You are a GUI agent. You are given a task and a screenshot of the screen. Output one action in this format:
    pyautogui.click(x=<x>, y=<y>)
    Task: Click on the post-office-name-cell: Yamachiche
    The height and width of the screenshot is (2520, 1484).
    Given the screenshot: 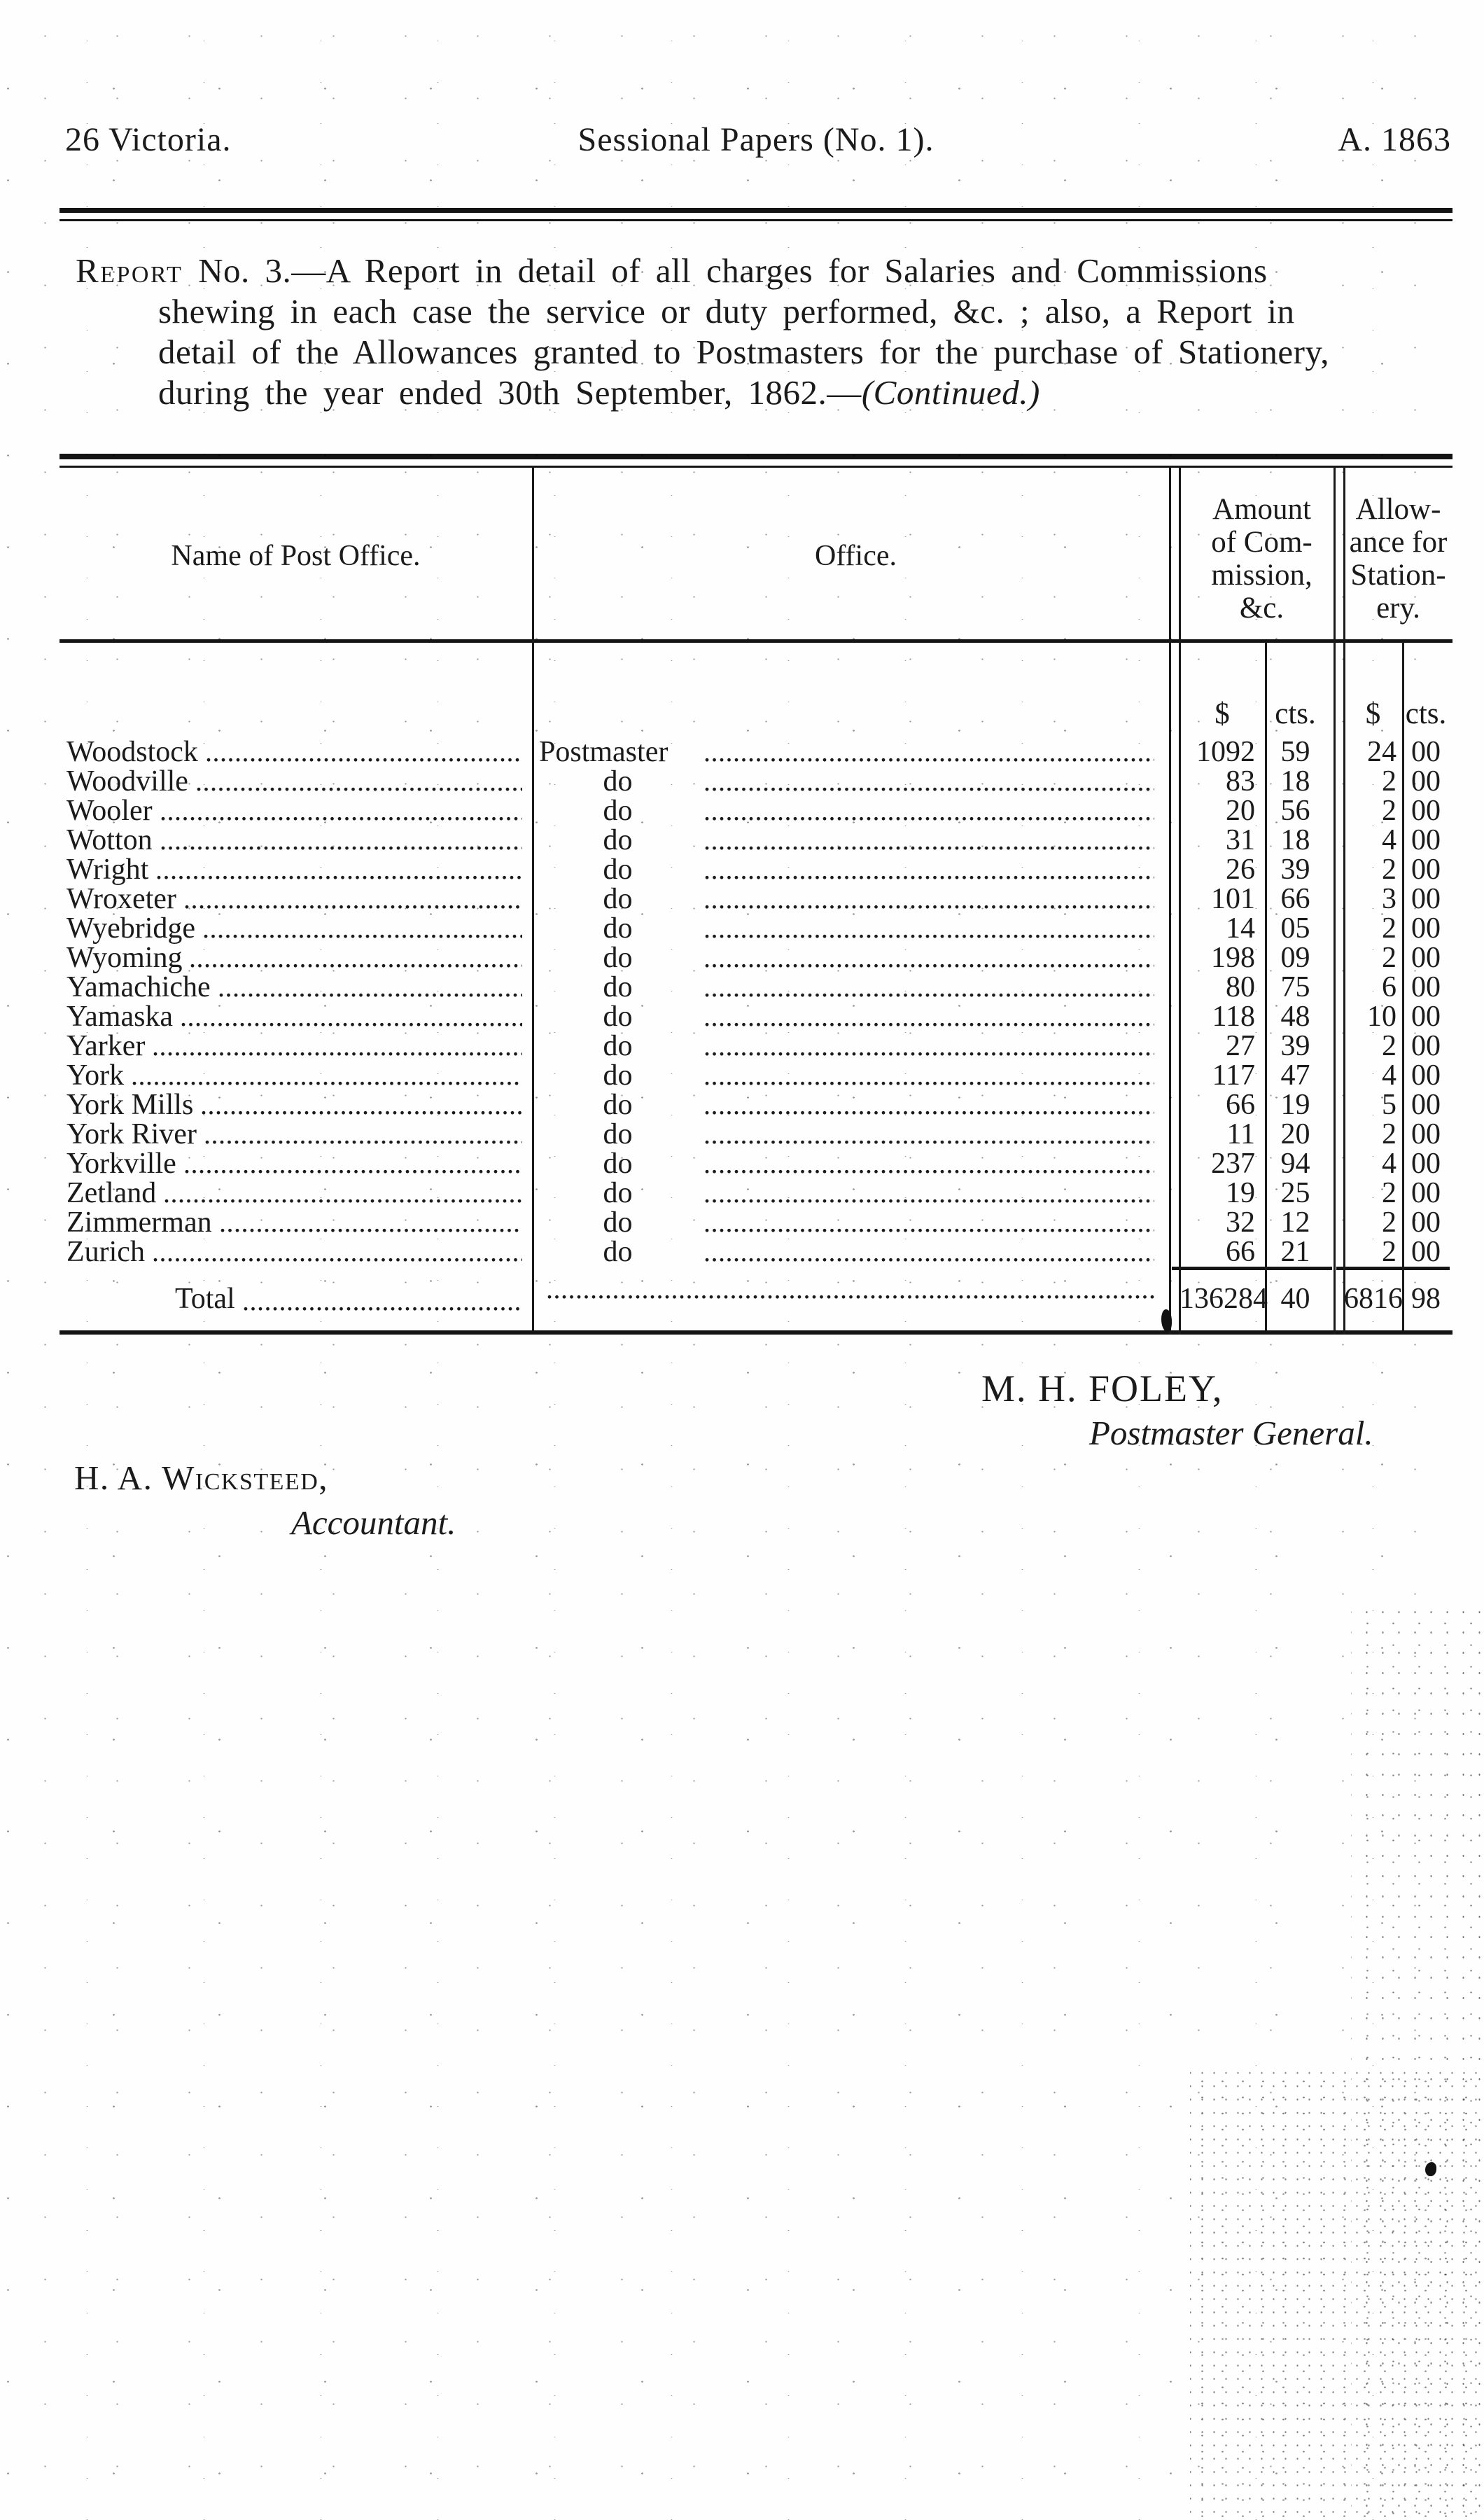 What is the action you would take?
    pyautogui.click(x=295, y=987)
    